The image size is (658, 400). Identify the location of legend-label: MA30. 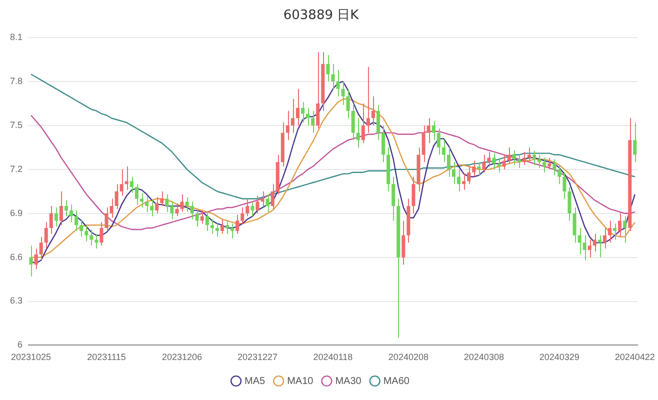
(348, 381).